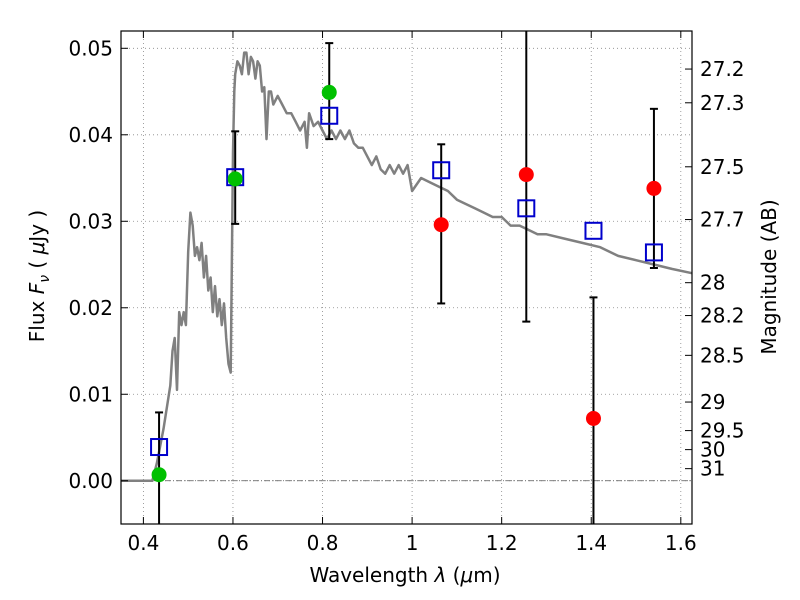 The height and width of the screenshot is (600, 800). What do you see at coordinates (39, 276) in the screenshot?
I see `y-axis-label: Flux Fν ( μJy )` at bounding box center [39, 276].